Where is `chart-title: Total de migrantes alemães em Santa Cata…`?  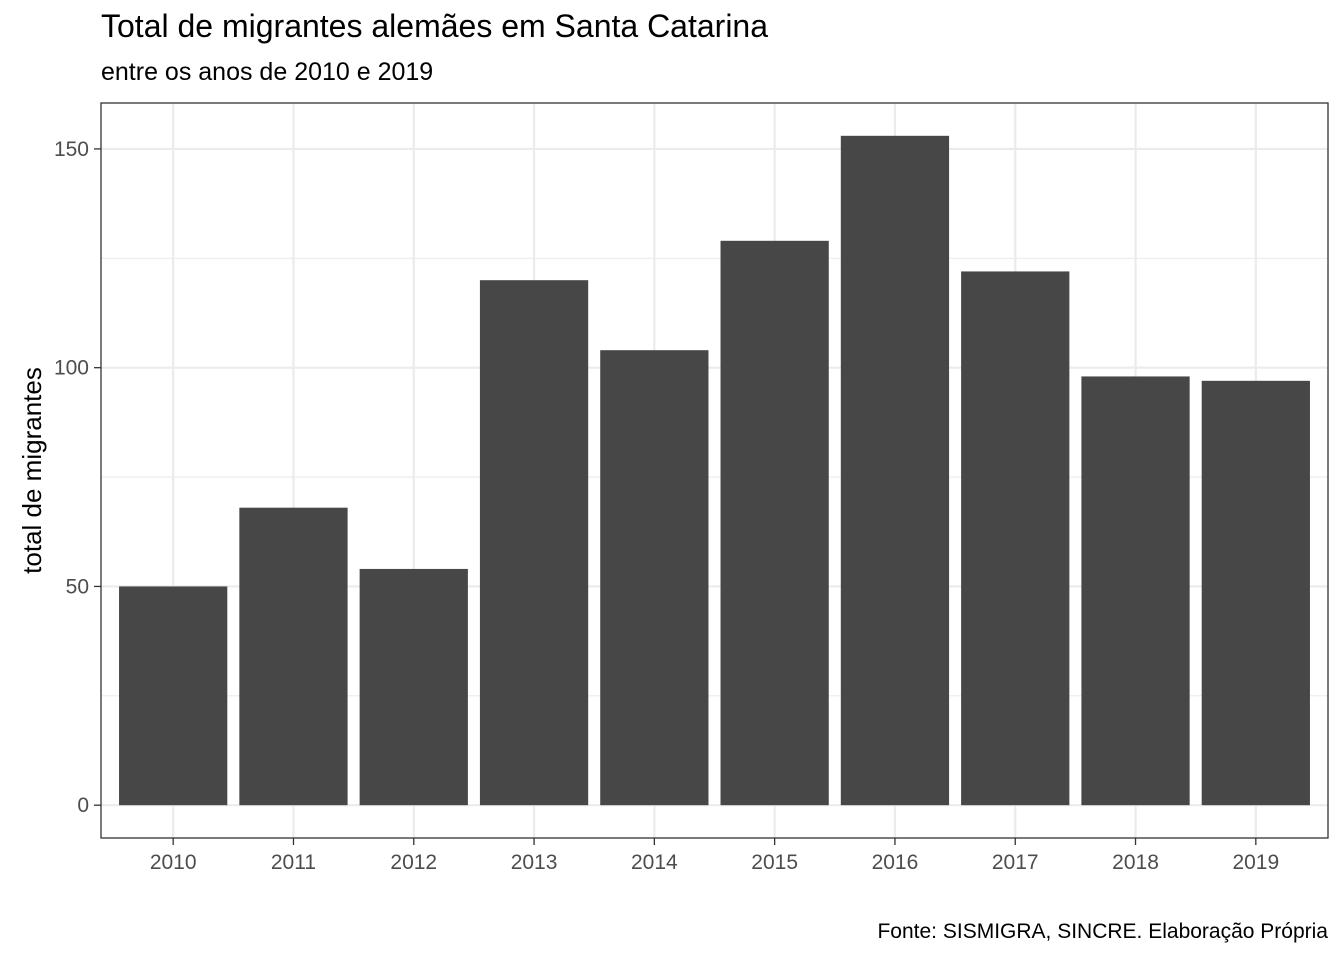 chart-title: Total de migrantes alemães em Santa Cata… is located at coordinates (435, 26).